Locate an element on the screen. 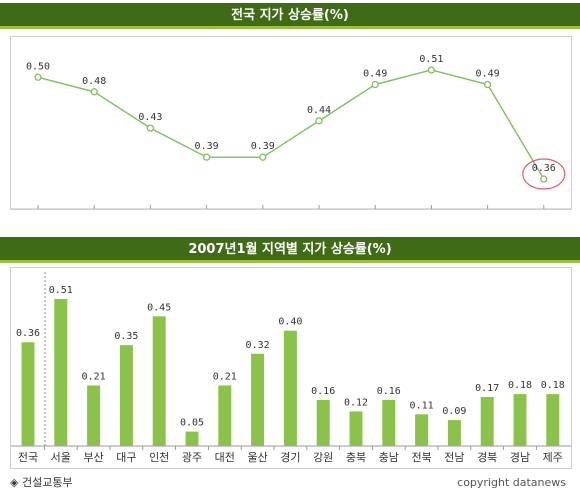  category-label: 충북 is located at coordinates (356, 457).